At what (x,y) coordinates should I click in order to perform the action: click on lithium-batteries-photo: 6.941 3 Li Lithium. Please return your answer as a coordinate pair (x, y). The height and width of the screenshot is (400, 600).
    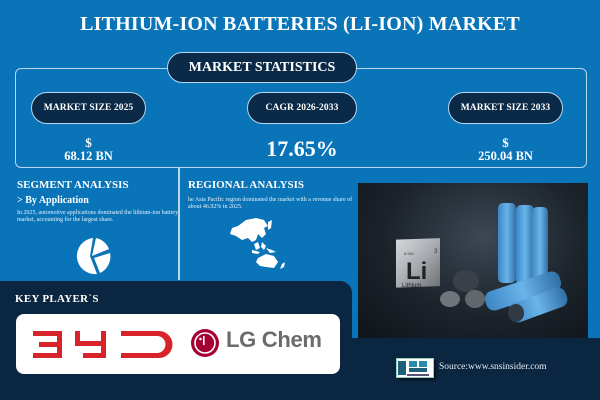
    Looking at the image, I should click on (473, 260).